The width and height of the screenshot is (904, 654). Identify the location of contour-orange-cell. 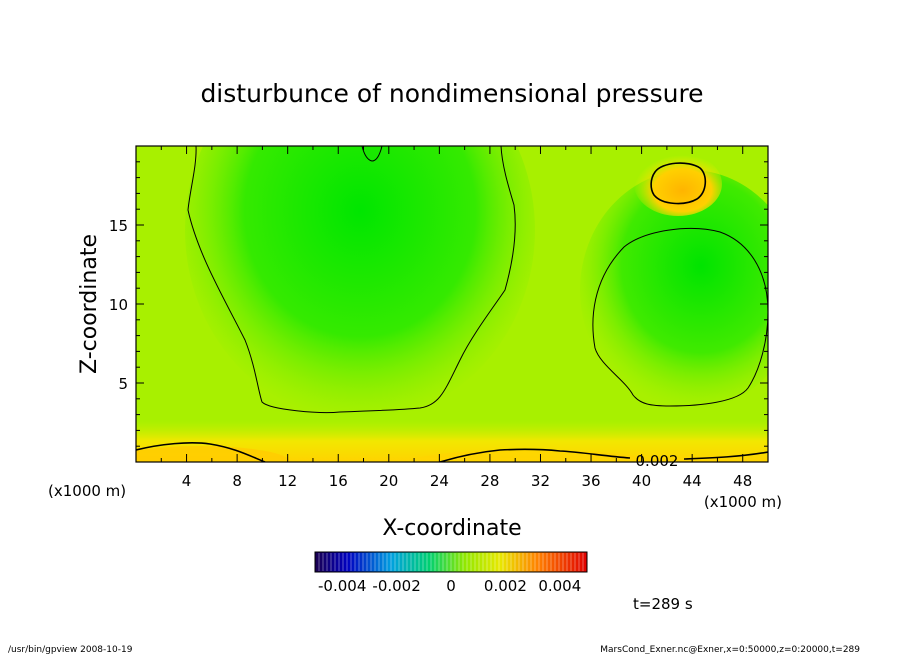
(678, 183).